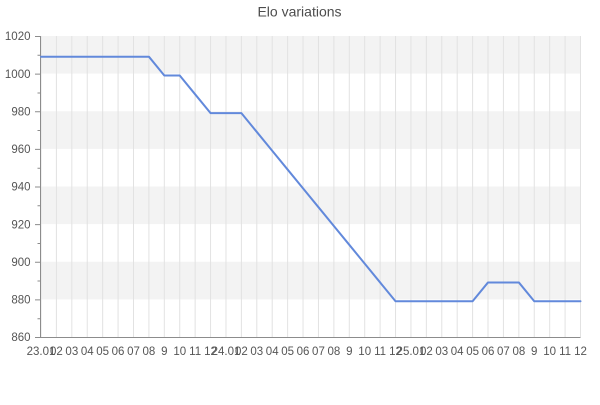  What do you see at coordinates (41, 352) in the screenshot?
I see `svg-text: 23.01` at bounding box center [41, 352].